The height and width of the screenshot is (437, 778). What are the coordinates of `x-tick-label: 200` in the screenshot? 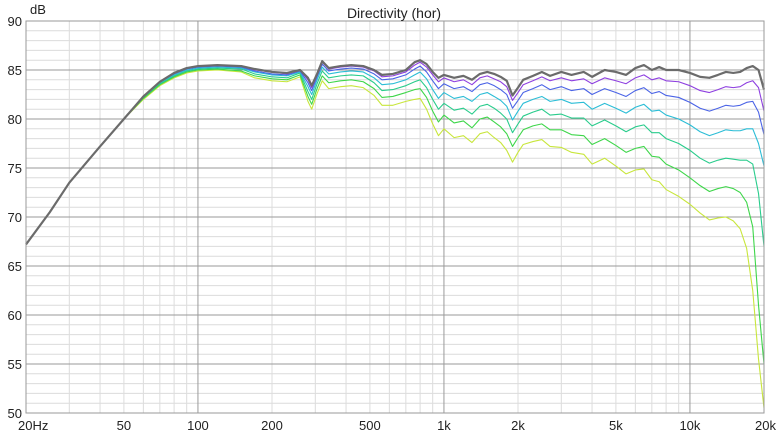 It's located at (272, 425).